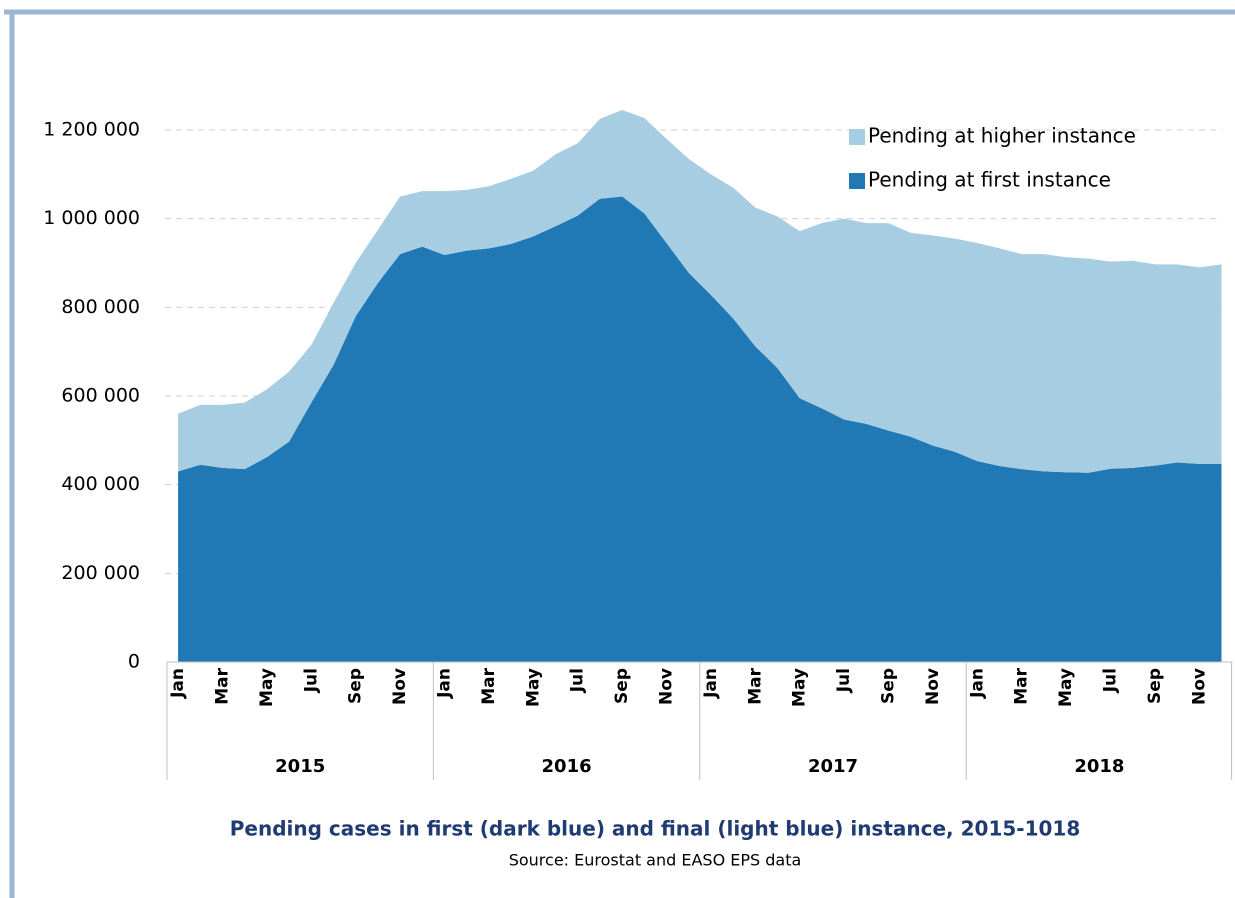 Image resolution: width=1235 pixels, height=898 pixels. What do you see at coordinates (833, 766) in the screenshot?
I see `year-label: 2017` at bounding box center [833, 766].